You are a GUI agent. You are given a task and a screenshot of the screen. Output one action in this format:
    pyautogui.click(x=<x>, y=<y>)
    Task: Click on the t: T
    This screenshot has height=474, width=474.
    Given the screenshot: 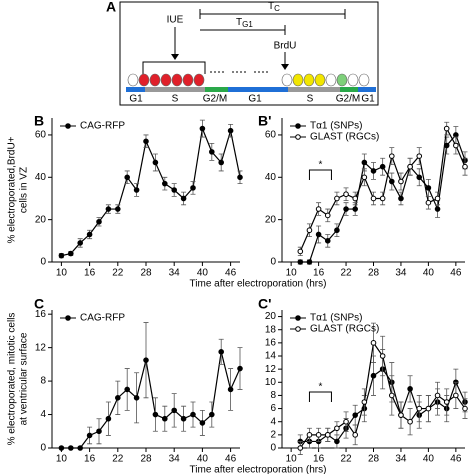 What is the action you would take?
    pyautogui.click(x=271, y=6)
    